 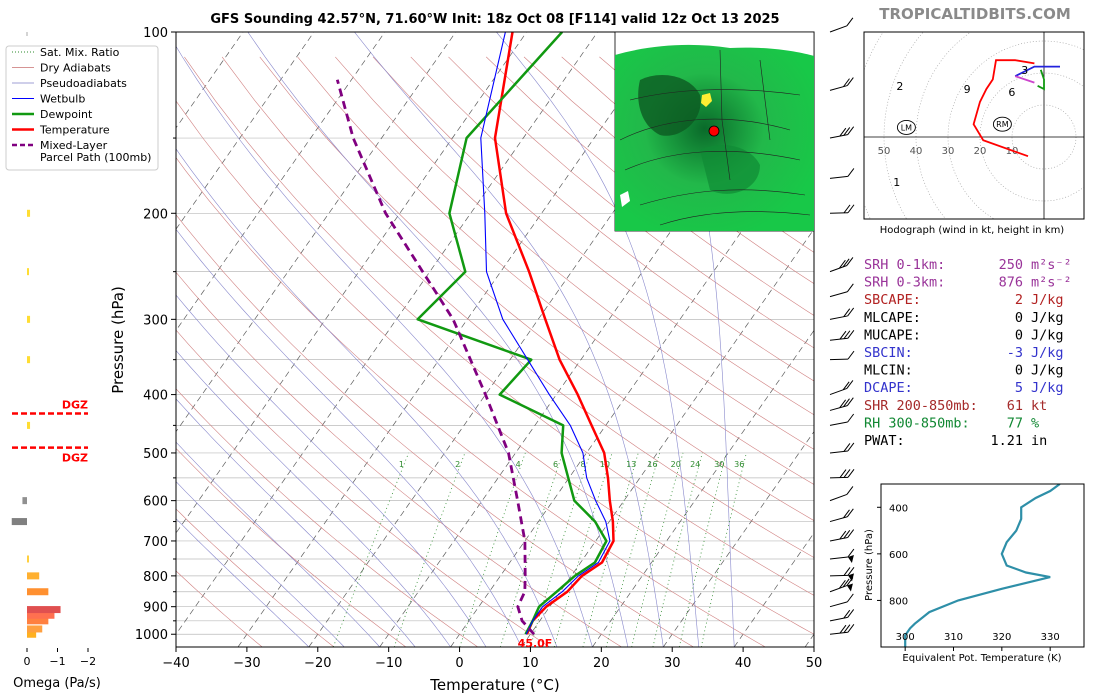 I want to click on mixing-ratio-label: 1, so click(x=401, y=464).